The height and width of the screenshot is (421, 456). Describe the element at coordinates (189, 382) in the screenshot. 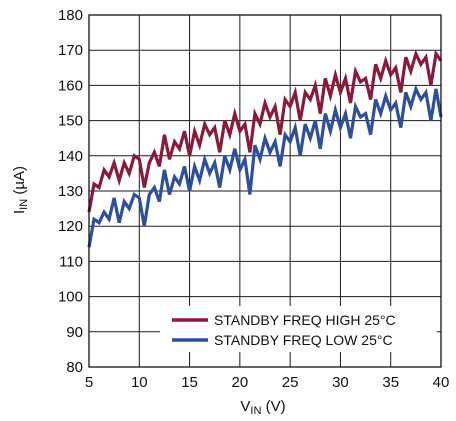

I see `x-tick-label: 15` at that location.